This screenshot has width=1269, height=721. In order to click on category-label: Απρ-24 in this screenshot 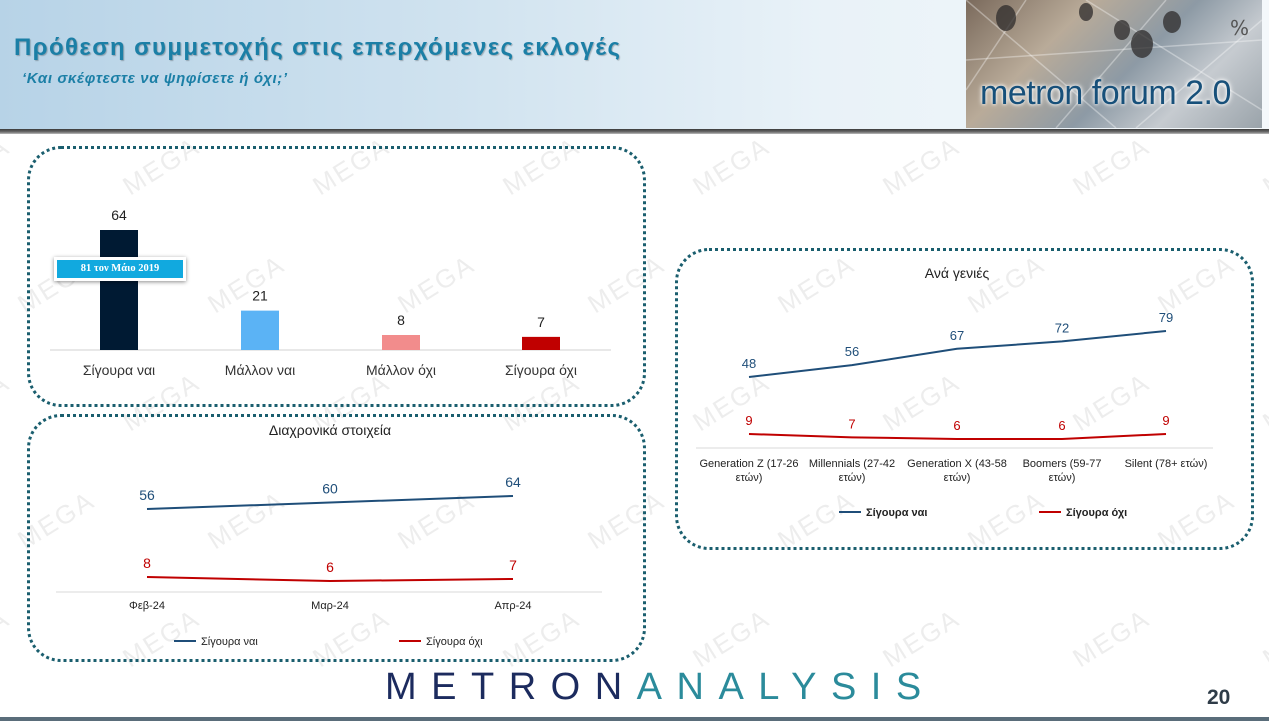, I will do `click(512, 606)`.